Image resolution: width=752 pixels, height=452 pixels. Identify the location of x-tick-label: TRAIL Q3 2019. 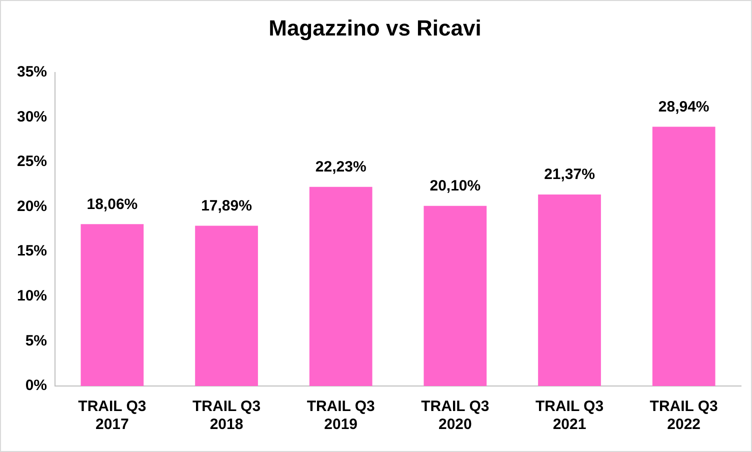
(340, 416).